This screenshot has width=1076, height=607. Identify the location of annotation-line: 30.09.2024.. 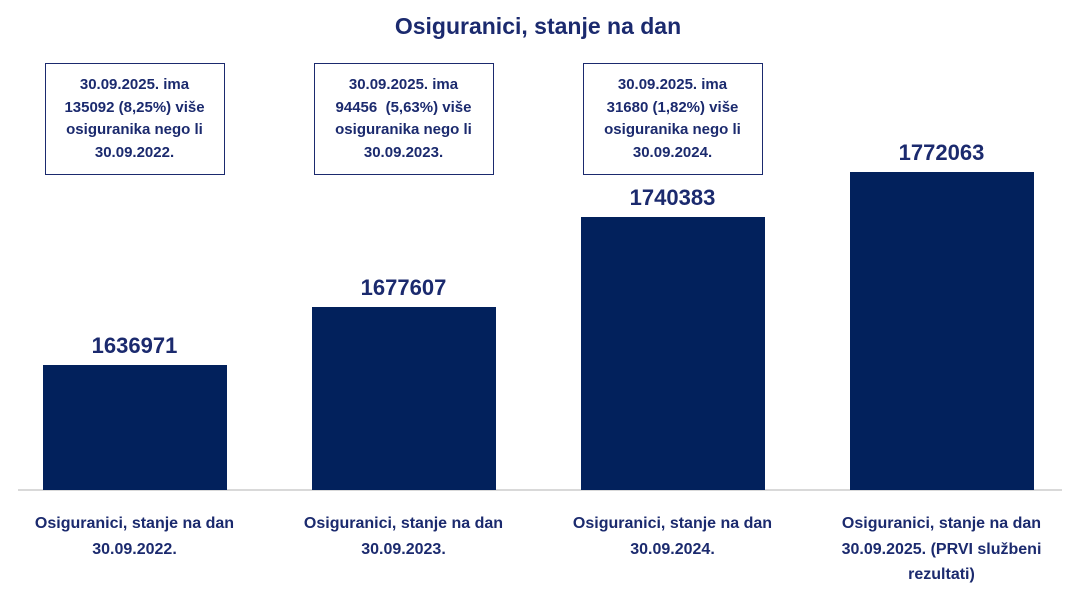
(672, 152).